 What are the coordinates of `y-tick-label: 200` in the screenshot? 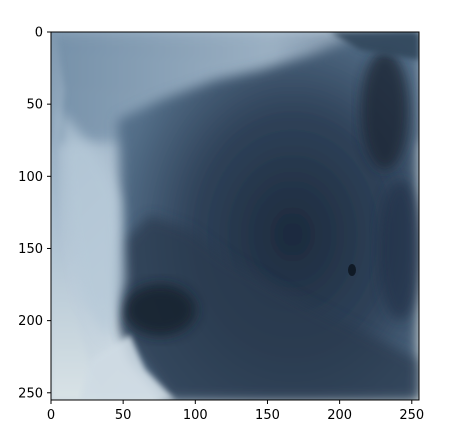 It's located at (30, 321).